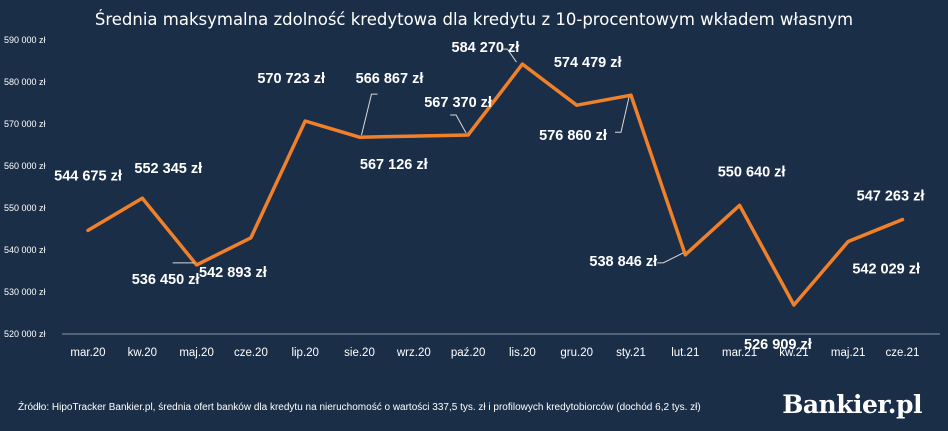 This screenshot has width=948, height=431. Describe the element at coordinates (588, 63) in the screenshot. I see `data-label: 574 479 zł` at that location.